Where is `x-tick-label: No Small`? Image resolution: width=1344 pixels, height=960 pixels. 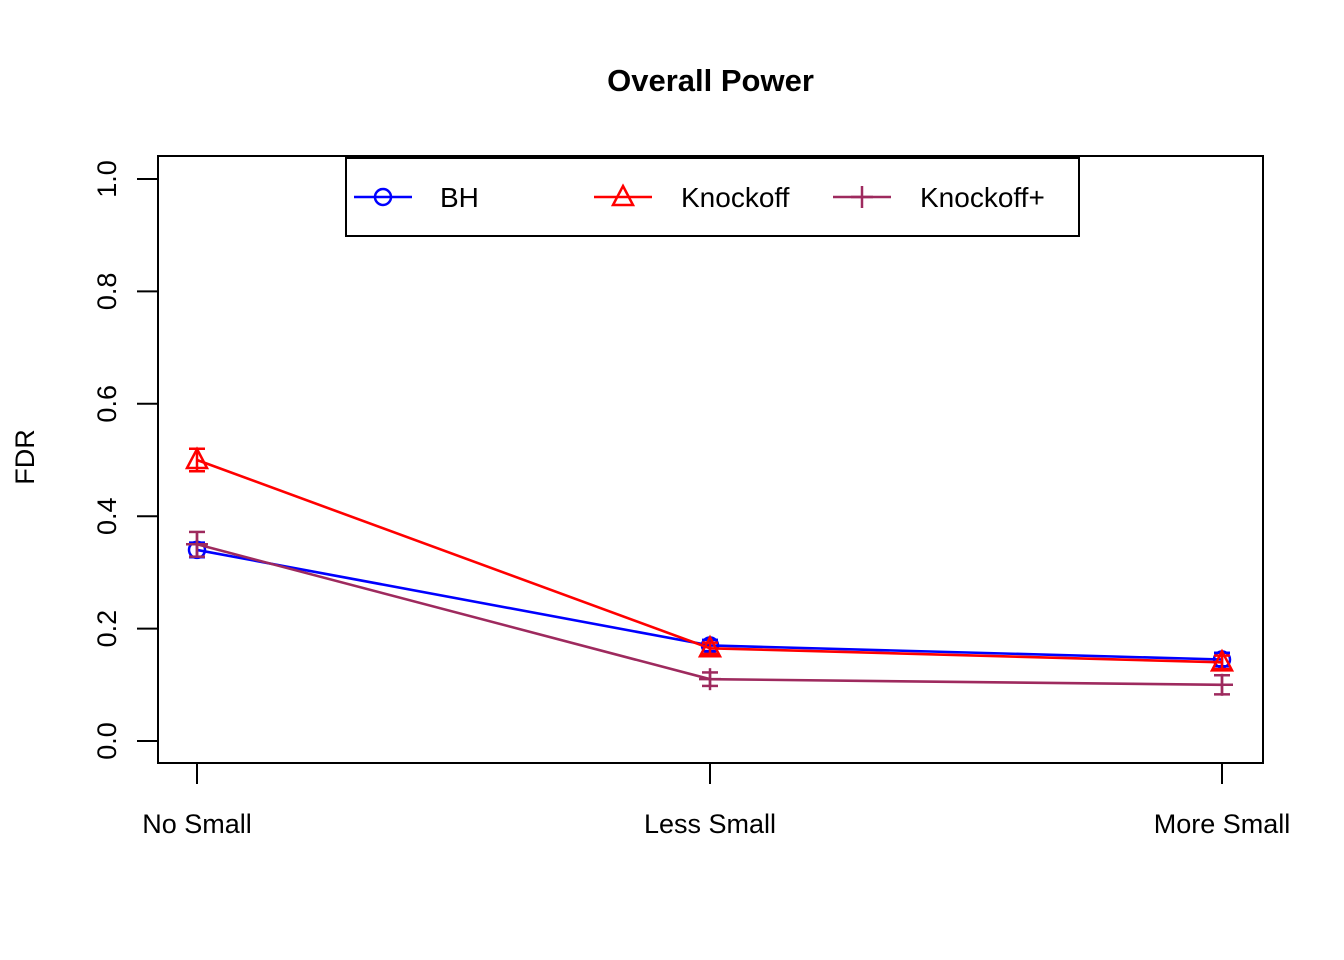
x-tick-label: No Small is located at coordinates (197, 824).